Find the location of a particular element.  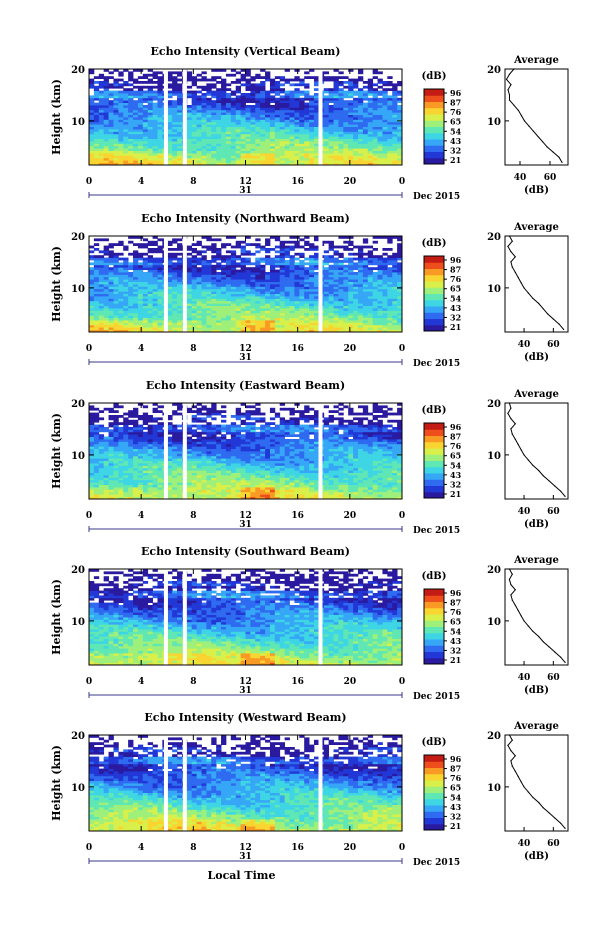

average-y-tick-label: 20 is located at coordinates (494, 70).